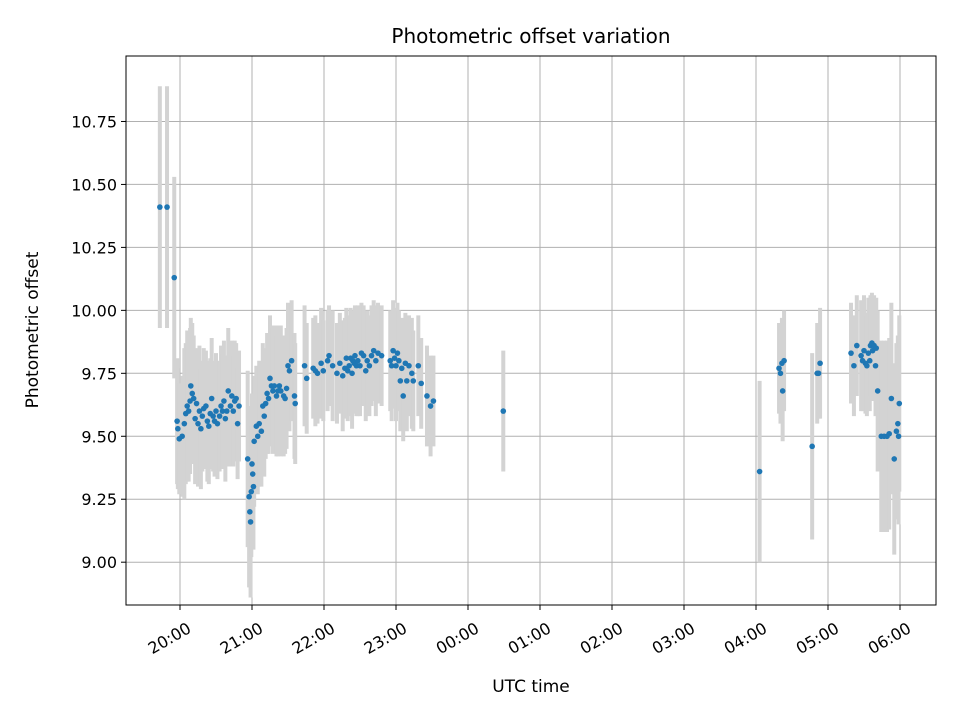 Image resolution: width=960 pixels, height=720 pixels. Describe the element at coordinates (94, 310) in the screenshot. I see `y-tick-label: 10.00` at that location.